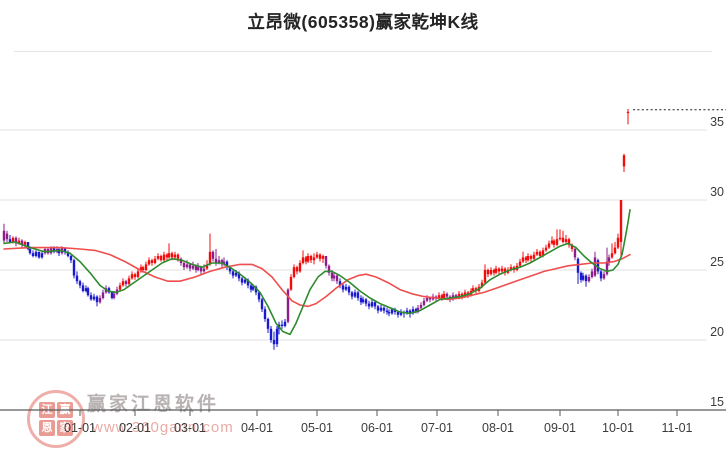 The height and width of the screenshot is (450, 726). I want to click on y-axis-label: 20, so click(717, 332).